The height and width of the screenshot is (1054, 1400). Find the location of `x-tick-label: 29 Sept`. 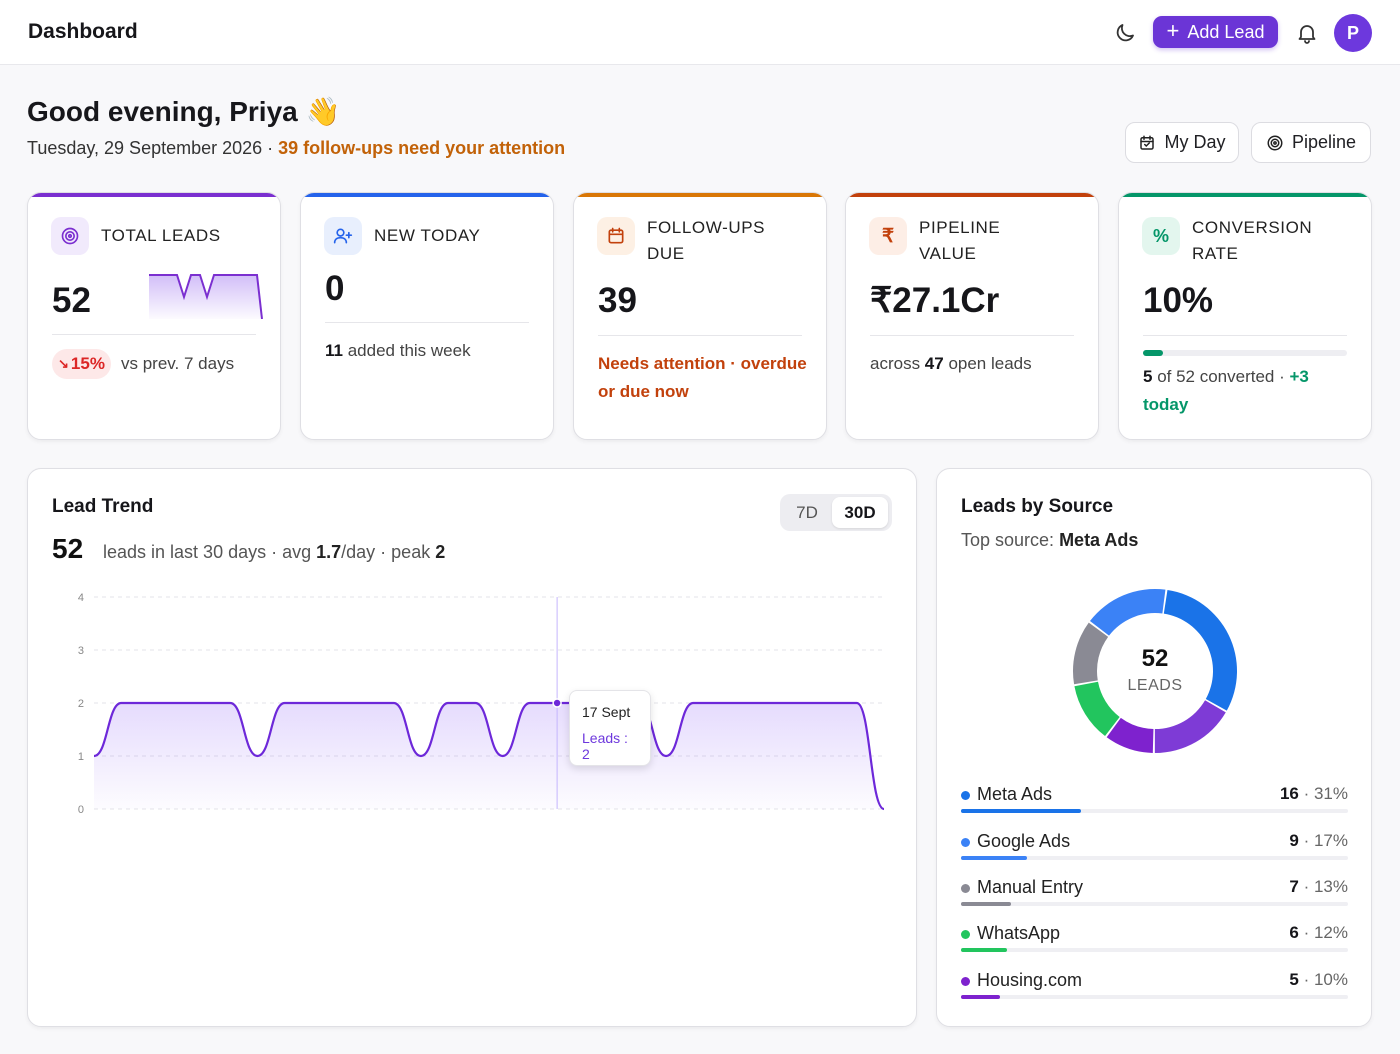

x-tick-label: 29 Sept is located at coordinates (884, 818).